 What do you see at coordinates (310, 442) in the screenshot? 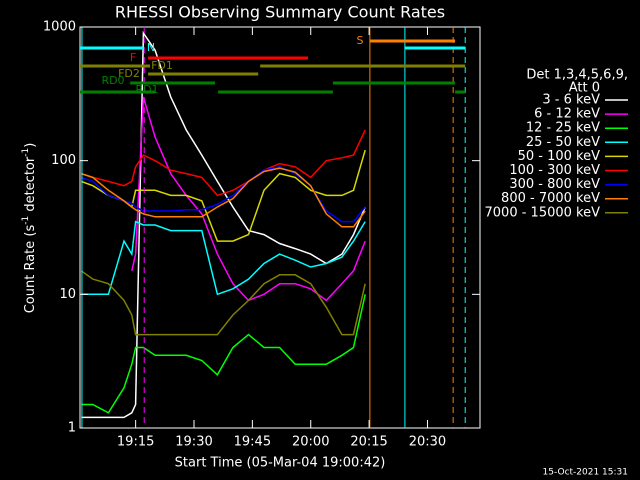
I see `x-tick-label: 20:00` at bounding box center [310, 442].